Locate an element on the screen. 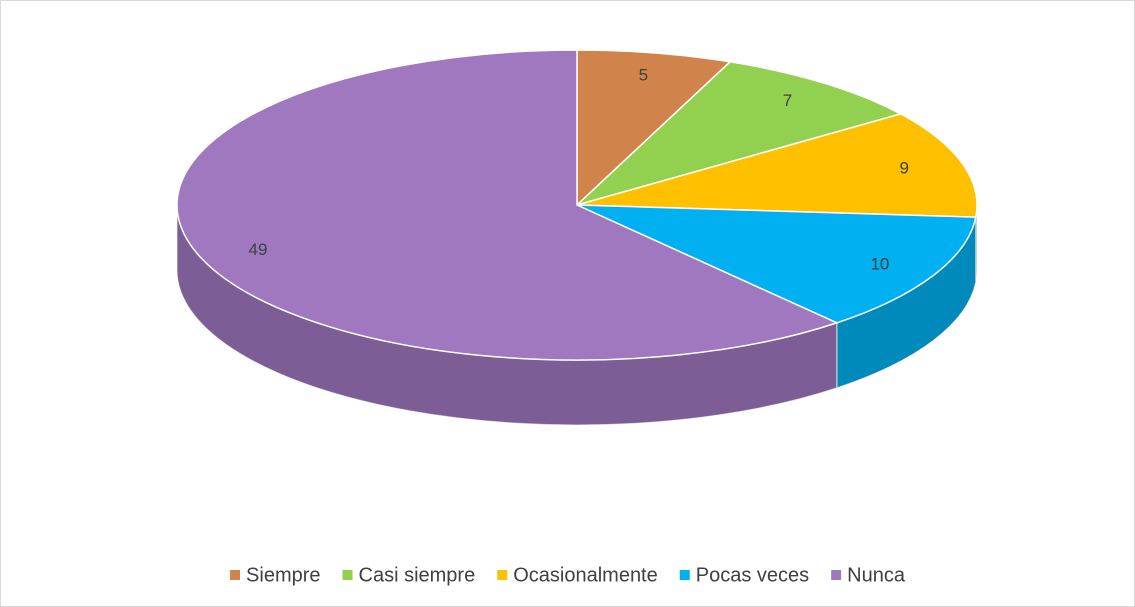 The width and height of the screenshot is (1135, 607). data-label: 9 is located at coordinates (904, 168).